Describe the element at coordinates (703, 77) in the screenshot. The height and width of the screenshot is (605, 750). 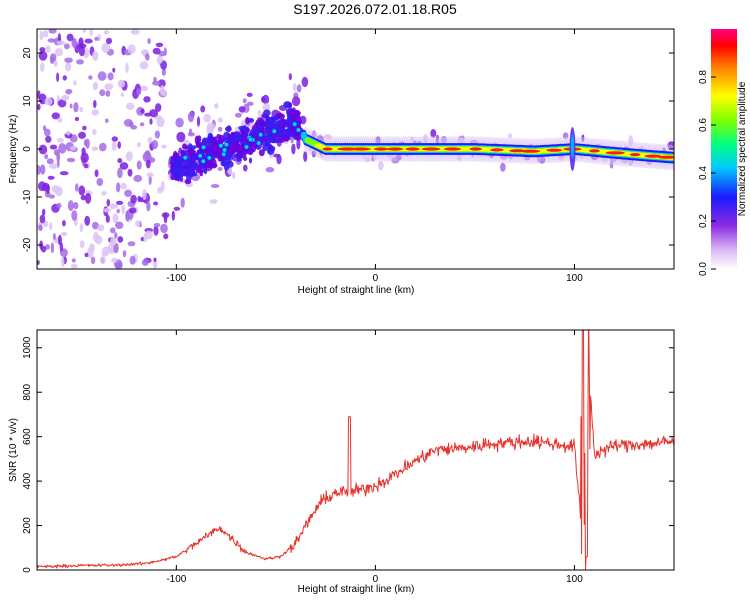
I see `colorbar-tick-label: 0.8` at that location.